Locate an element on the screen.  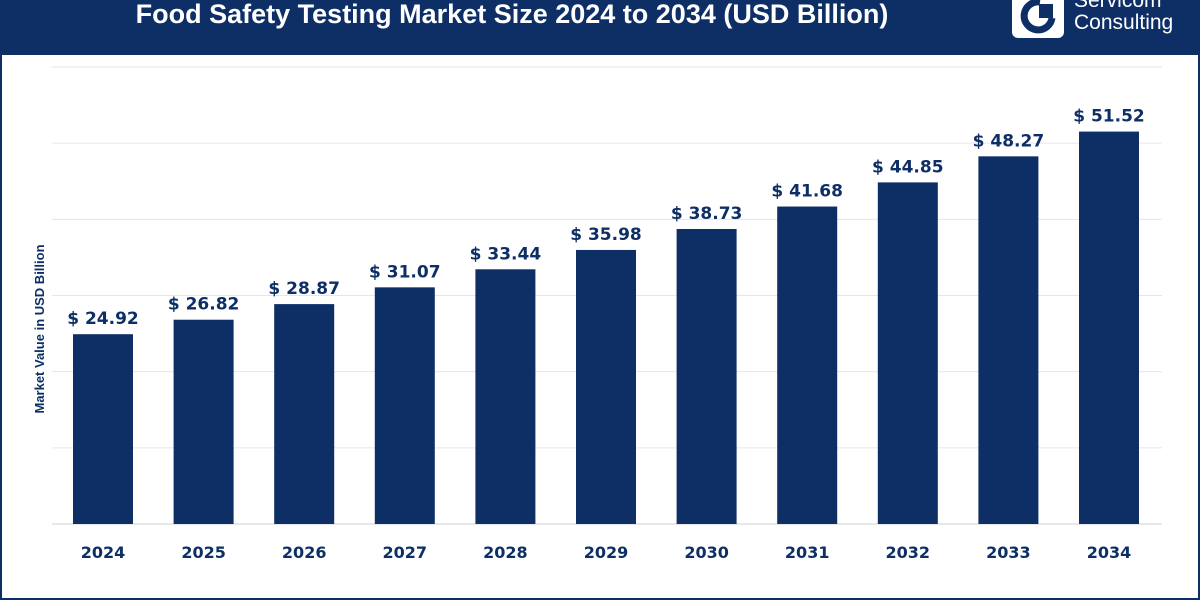
data-label-2028: $ 33.44 is located at coordinates (506, 254).